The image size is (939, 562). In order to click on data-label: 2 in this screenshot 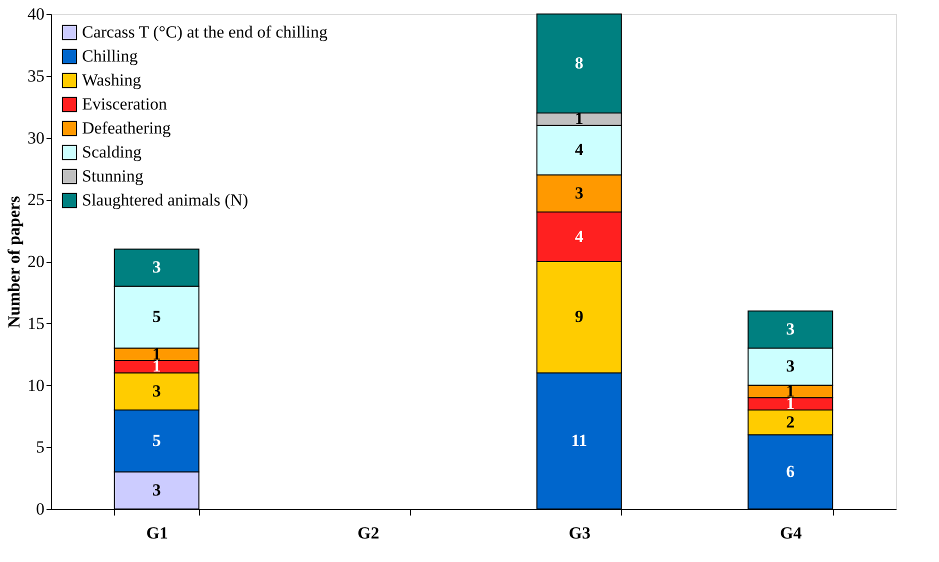, I will do `click(790, 422)`.